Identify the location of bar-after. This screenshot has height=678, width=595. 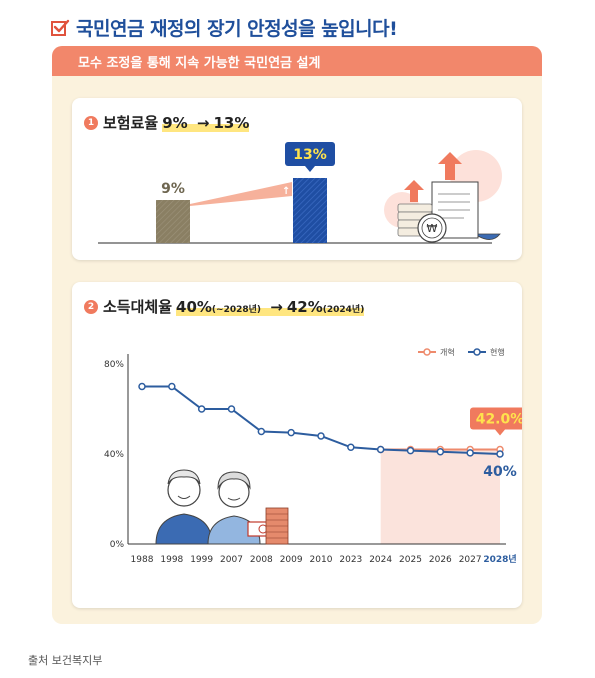
(310, 210).